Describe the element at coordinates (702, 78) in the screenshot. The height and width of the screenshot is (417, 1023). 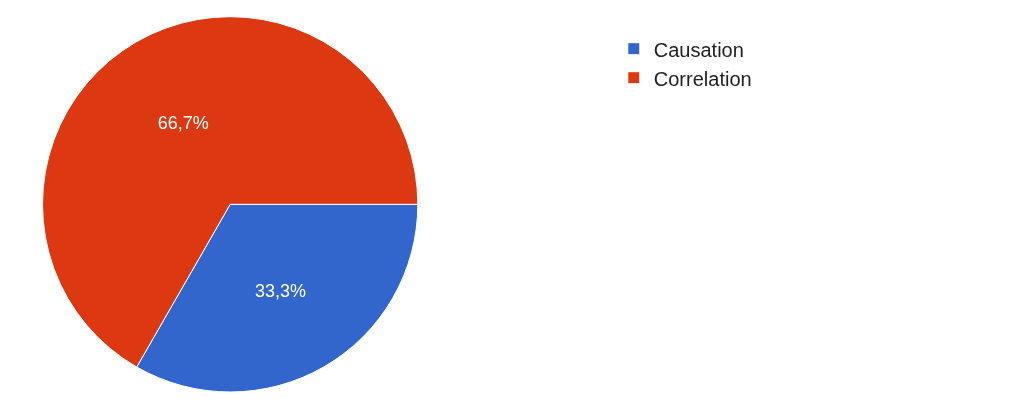
I see `legend-label: Correlation` at that location.